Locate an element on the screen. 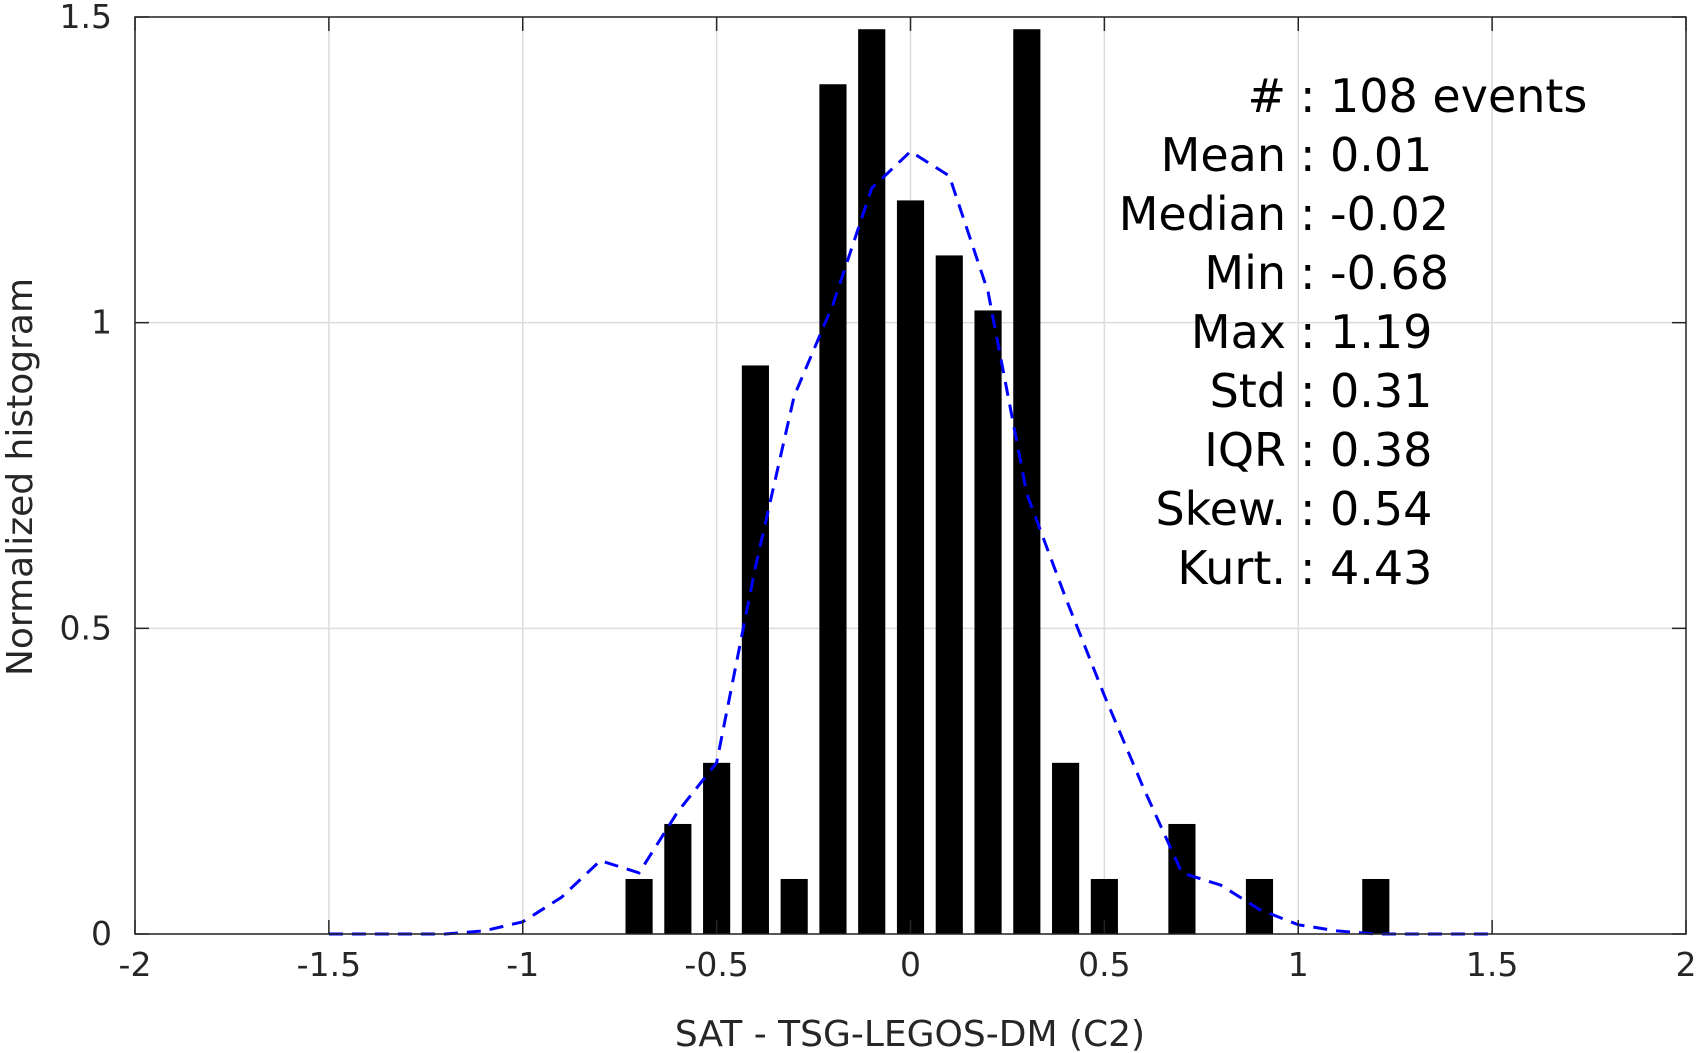  stats-value: -0.68 is located at coordinates (1389, 273).